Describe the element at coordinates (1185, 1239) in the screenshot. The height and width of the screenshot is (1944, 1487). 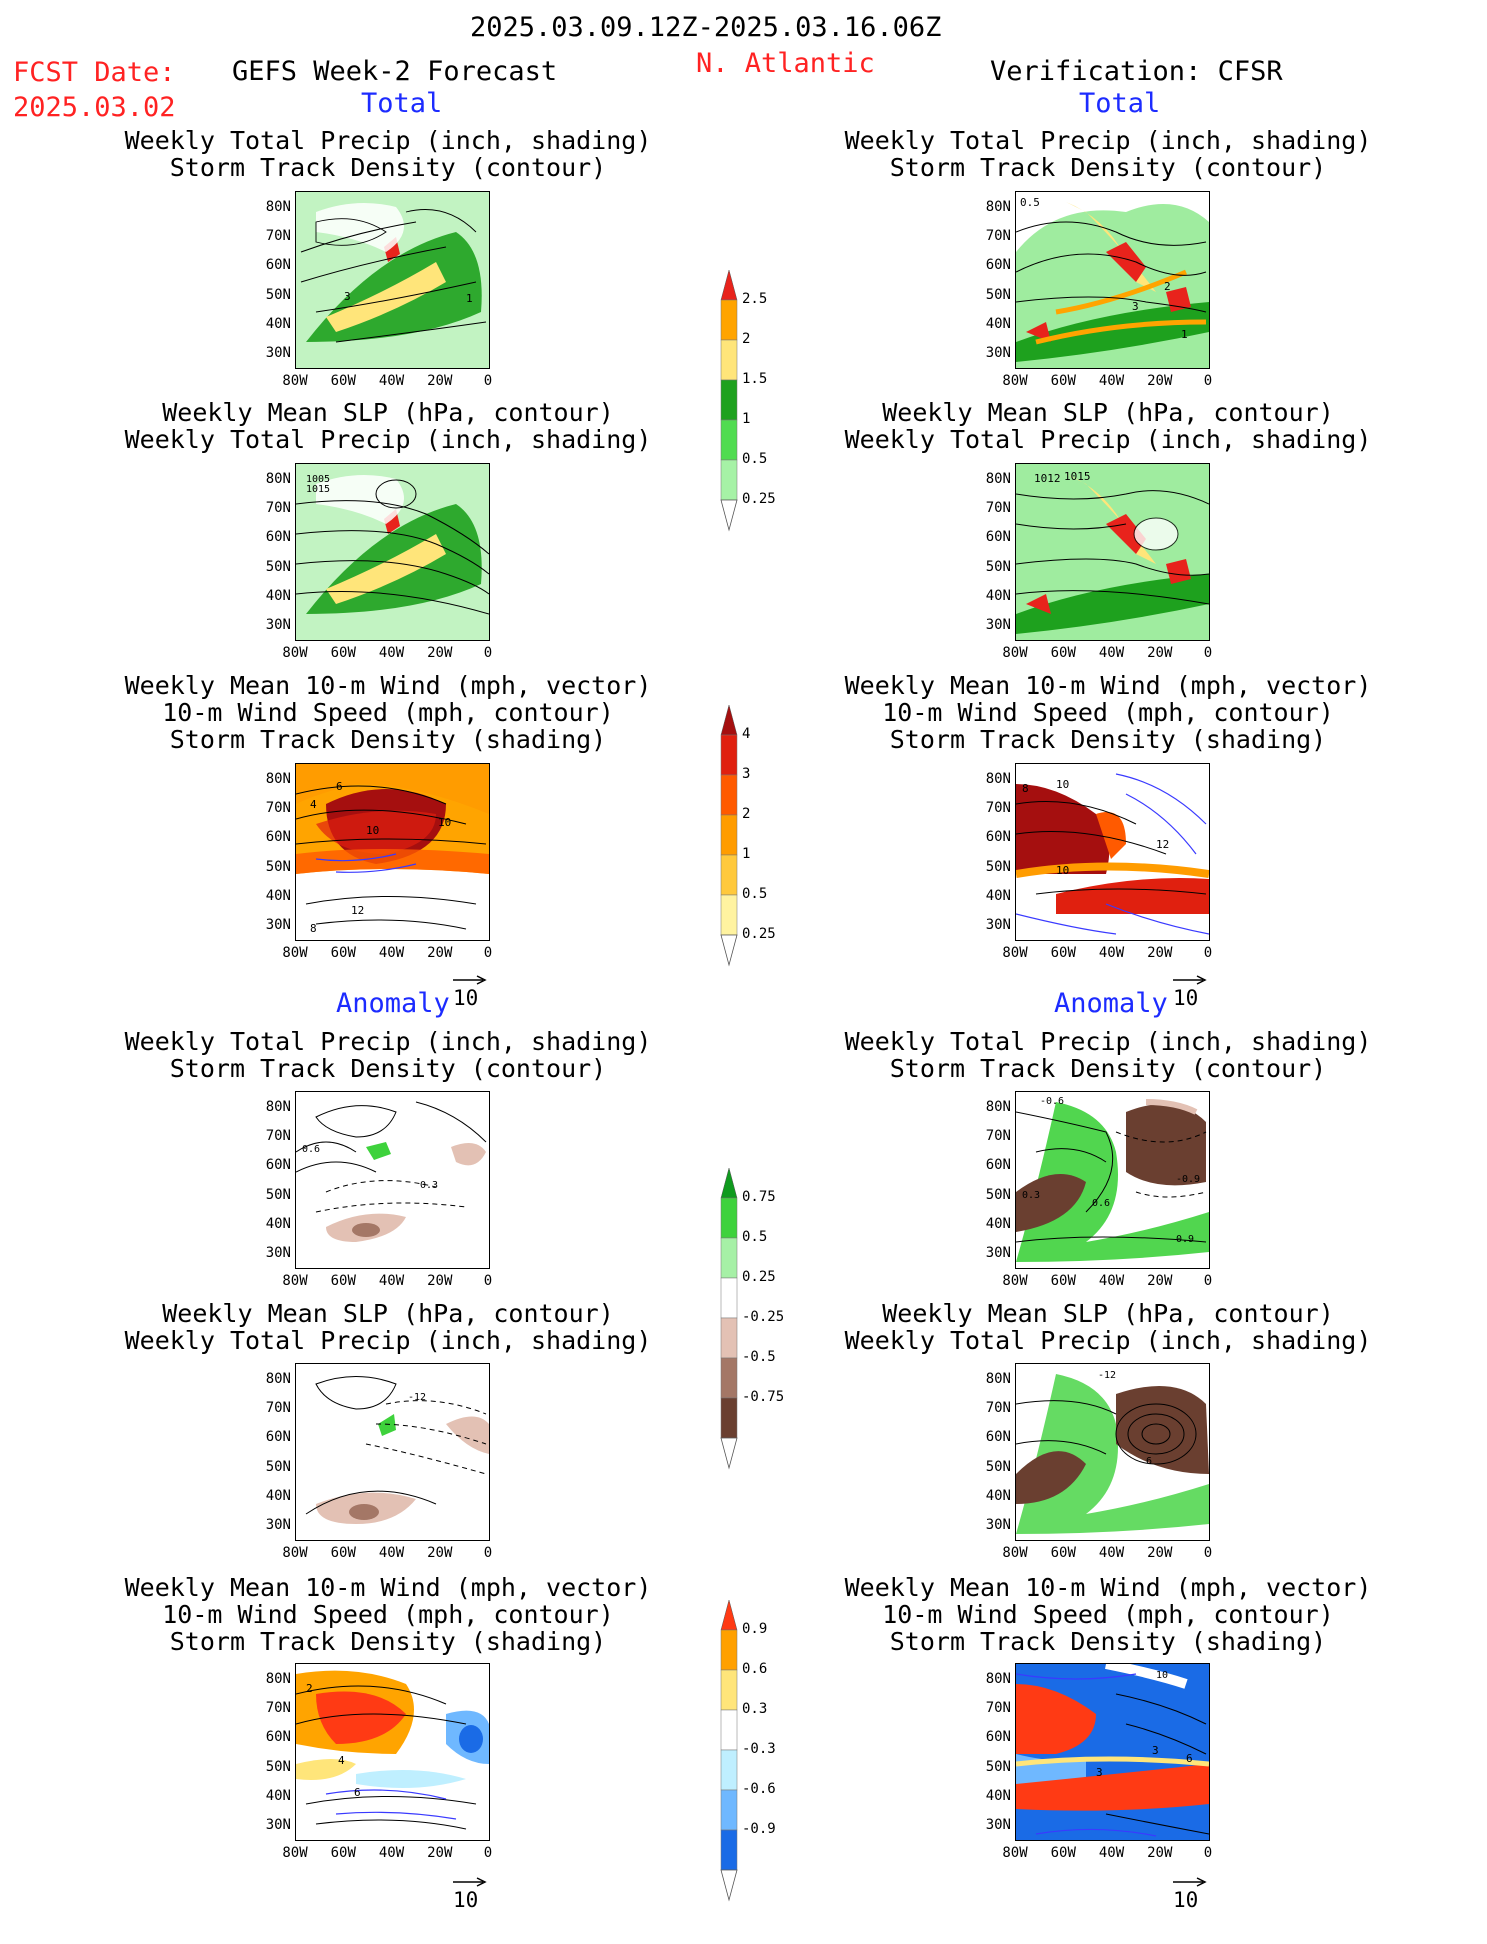
I see `contour-label: 0.9` at that location.